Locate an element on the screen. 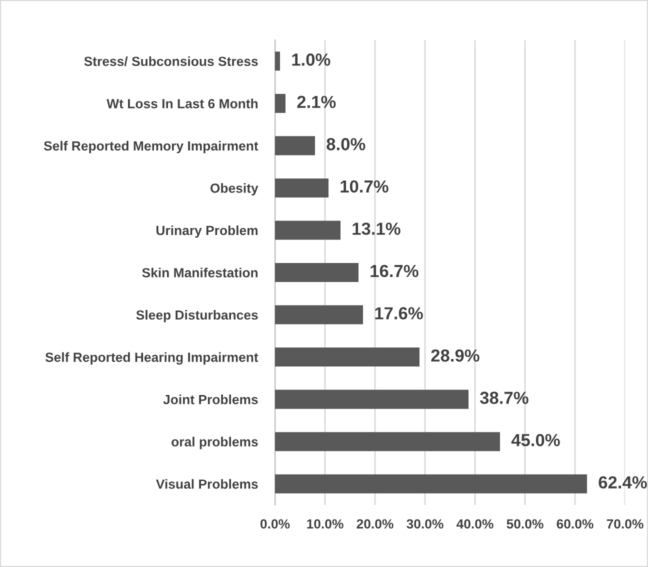 This screenshot has height=567, width=648. x-tick-label: 20.0% is located at coordinates (375, 524).